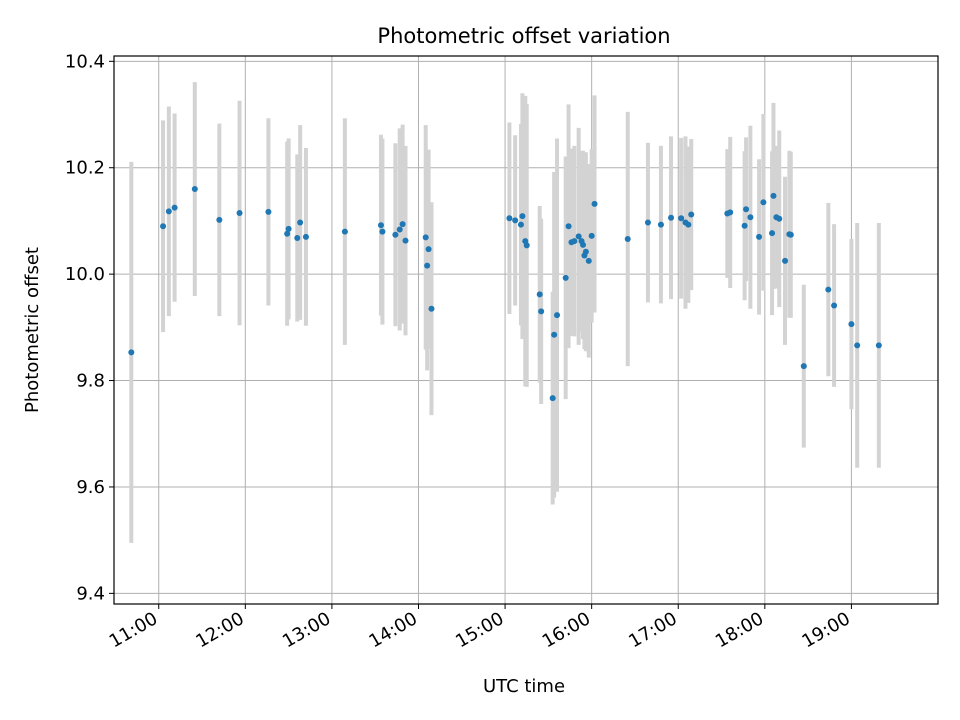 The width and height of the screenshot is (960, 720). What do you see at coordinates (85, 274) in the screenshot?
I see `y-tick-label: 10.0` at bounding box center [85, 274].